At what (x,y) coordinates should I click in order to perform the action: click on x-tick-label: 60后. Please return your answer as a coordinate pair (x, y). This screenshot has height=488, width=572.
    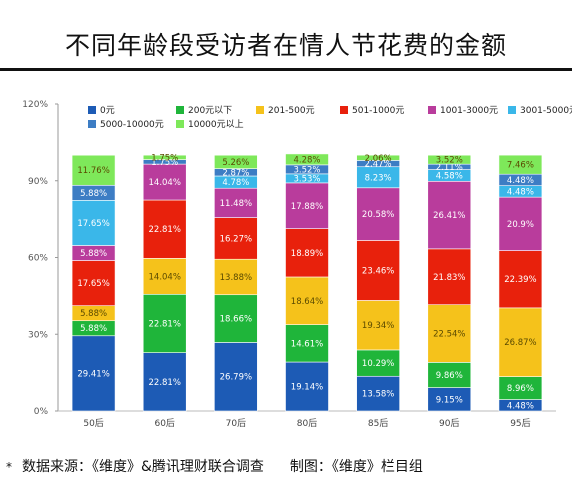
    Looking at the image, I should click on (164, 423).